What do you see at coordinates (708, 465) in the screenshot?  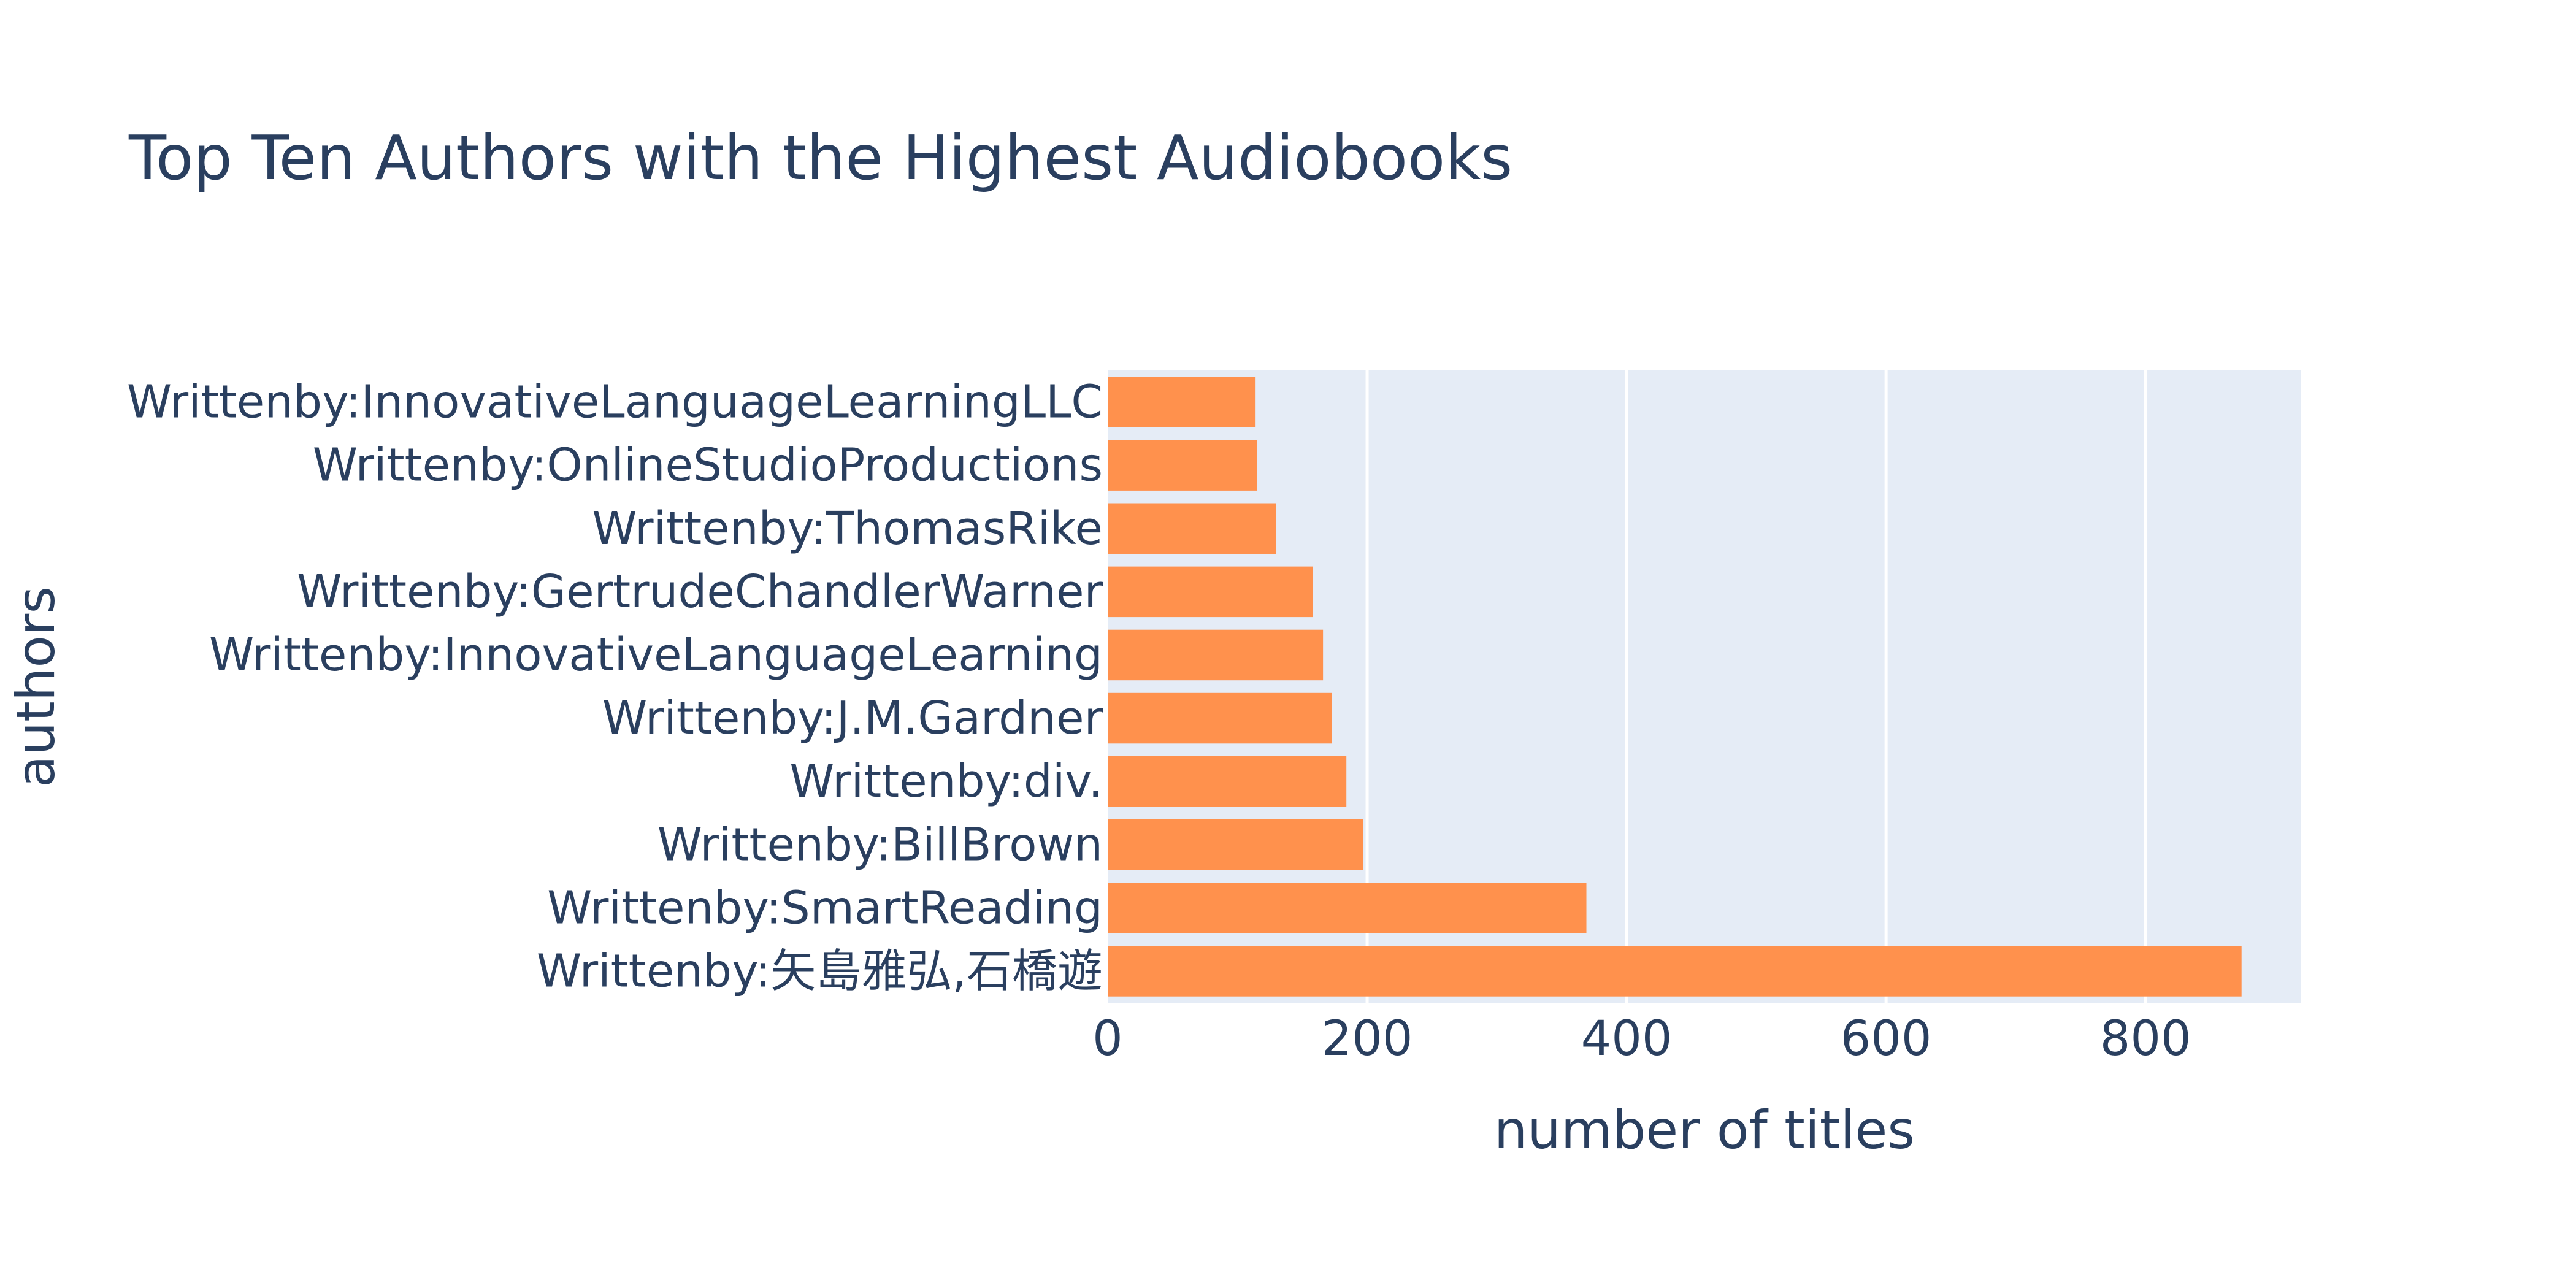 I see `y-tick-label: Writtenby:OnlineStudioProductions` at bounding box center [708, 465].